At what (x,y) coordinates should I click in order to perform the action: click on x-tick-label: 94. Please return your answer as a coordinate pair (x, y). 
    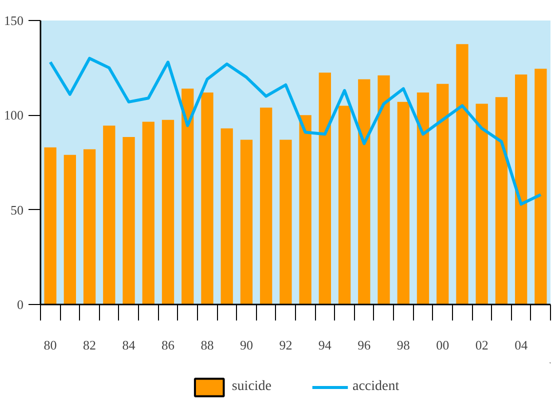
    Looking at the image, I should click on (325, 345).